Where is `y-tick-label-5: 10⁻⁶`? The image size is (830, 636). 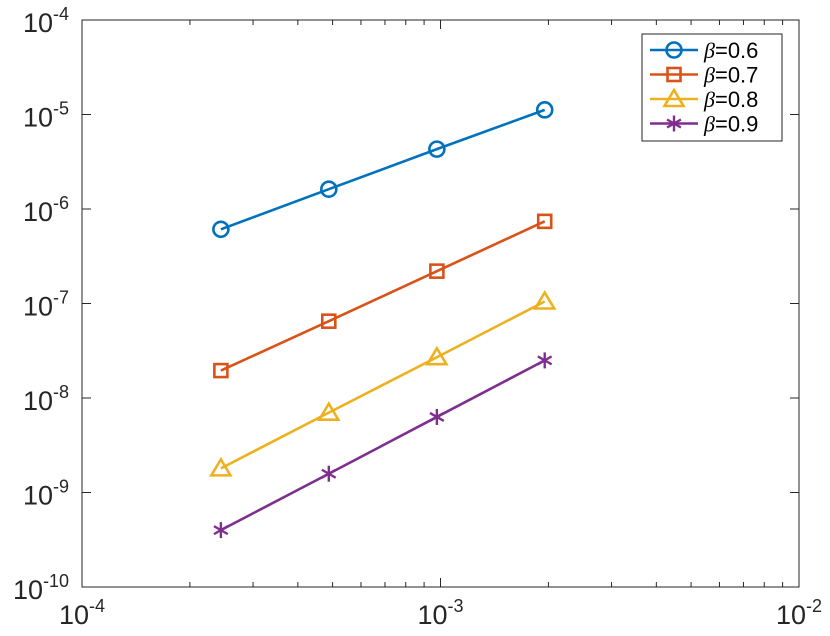
y-tick-label-5: 10⁻⁶ is located at coordinates (46, 210).